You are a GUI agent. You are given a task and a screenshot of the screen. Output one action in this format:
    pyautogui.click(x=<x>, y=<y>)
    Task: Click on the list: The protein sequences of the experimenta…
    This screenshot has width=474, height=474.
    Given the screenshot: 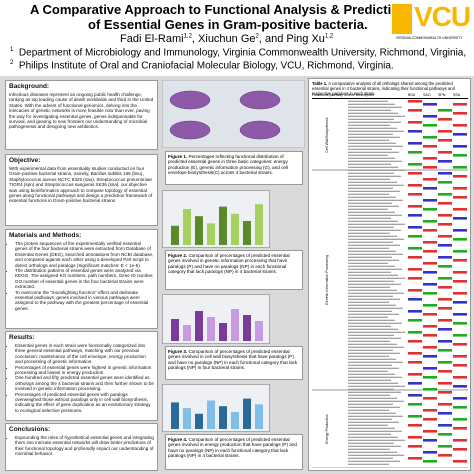 What is the action you would take?
    pyautogui.click(x=81, y=276)
    